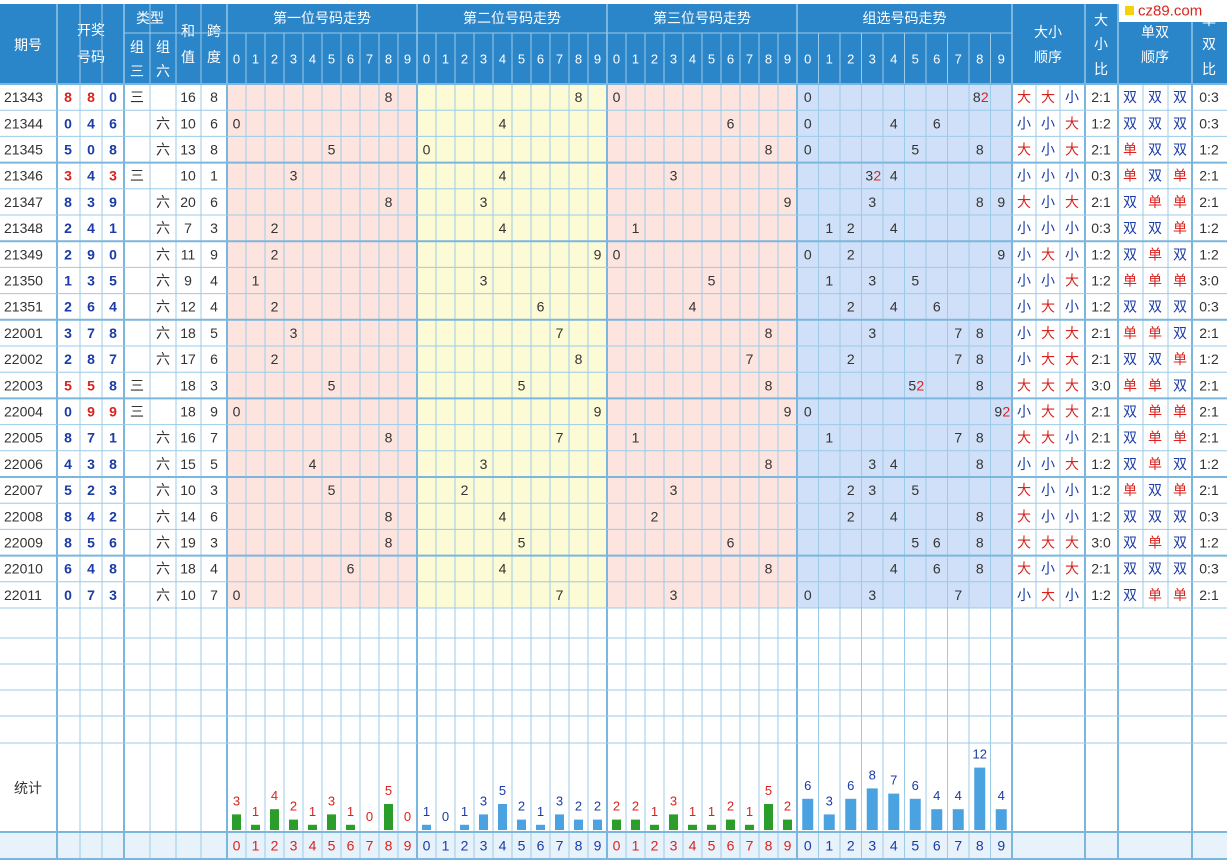 This screenshot has height=866, width=1227. Describe the element at coordinates (1101, 307) in the screenshot. I see `row-bs-ratio: 1:2` at that location.